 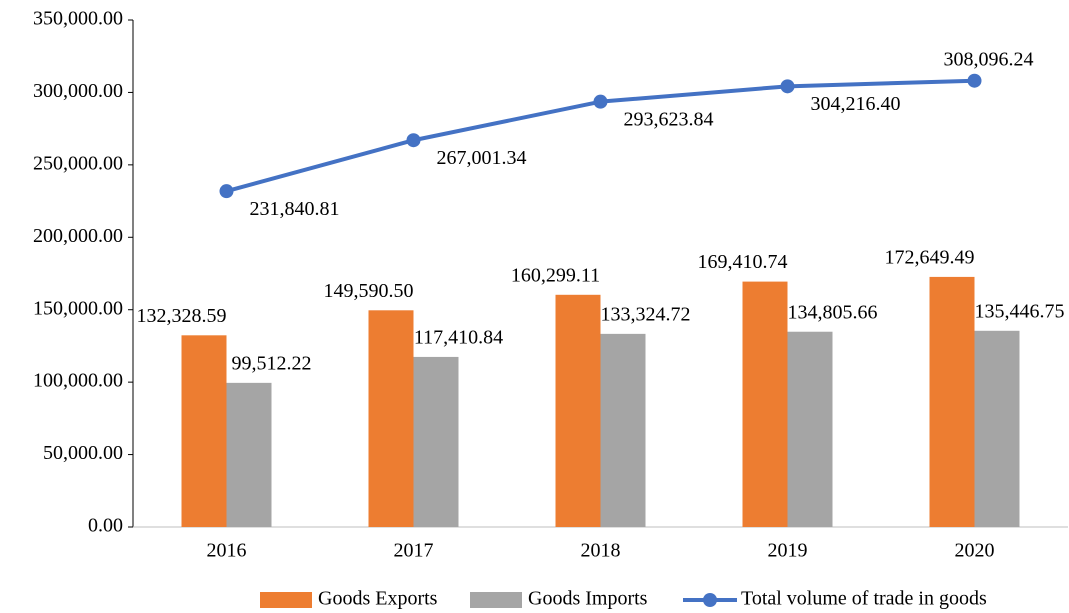 I want to click on data-label: 293,623.84, so click(x=669, y=119).